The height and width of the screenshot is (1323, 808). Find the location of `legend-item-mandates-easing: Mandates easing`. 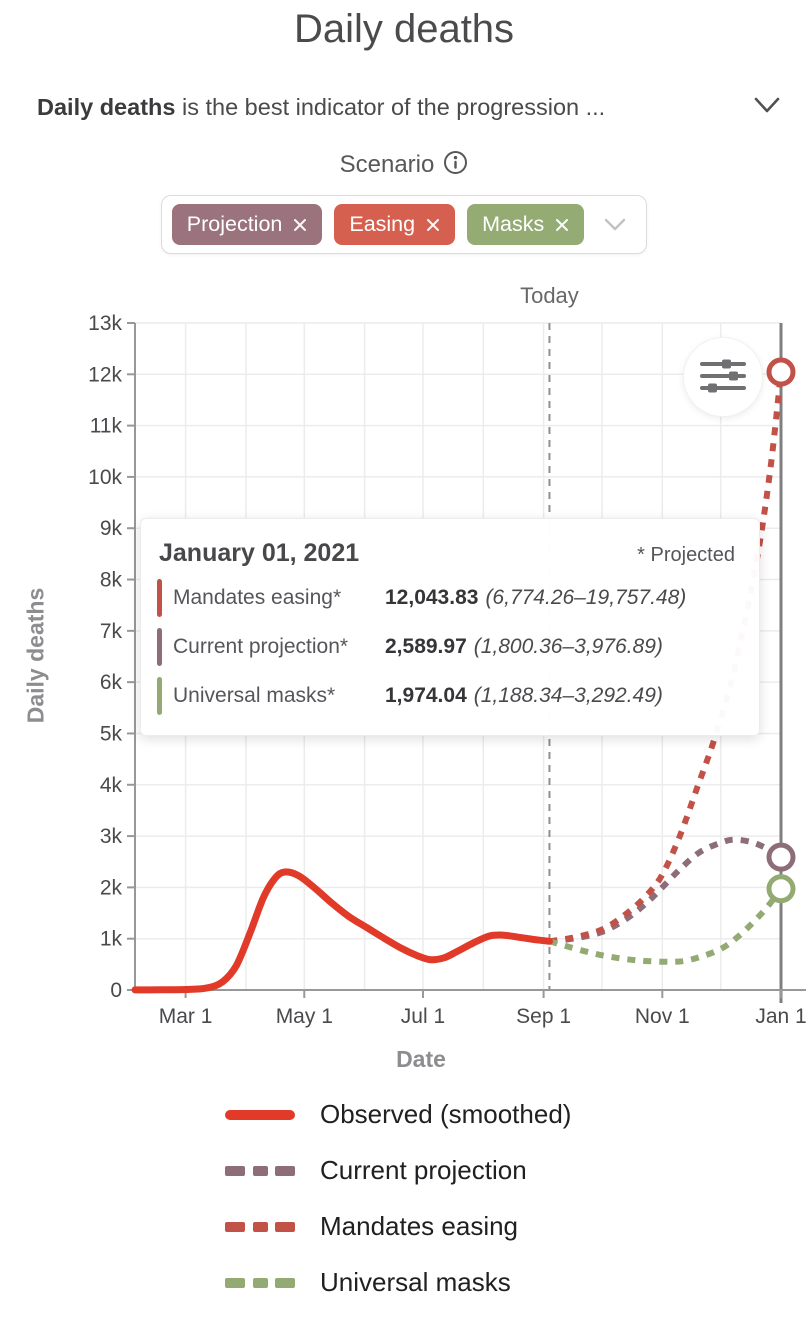

legend-item-mandates-easing: Mandates easing is located at coordinates (516, 1226).